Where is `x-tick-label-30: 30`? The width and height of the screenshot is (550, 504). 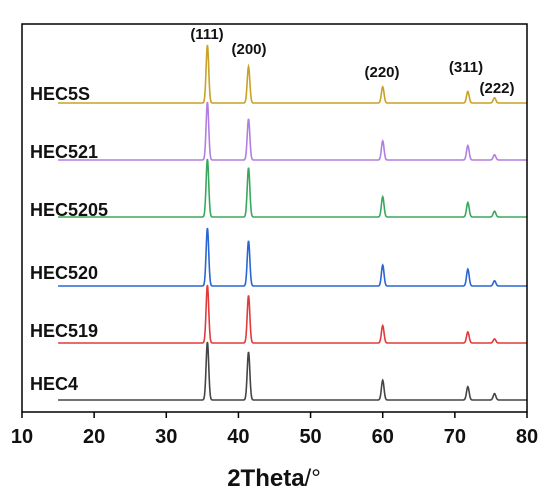
x-tick-label-30: 30 is located at coordinates (166, 437).